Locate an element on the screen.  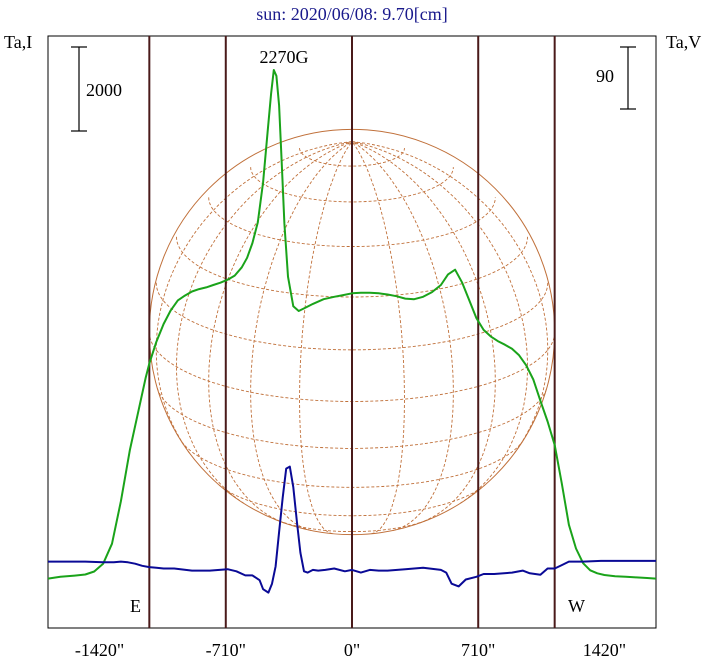
peak-annotation: 2270G is located at coordinates (284, 57).